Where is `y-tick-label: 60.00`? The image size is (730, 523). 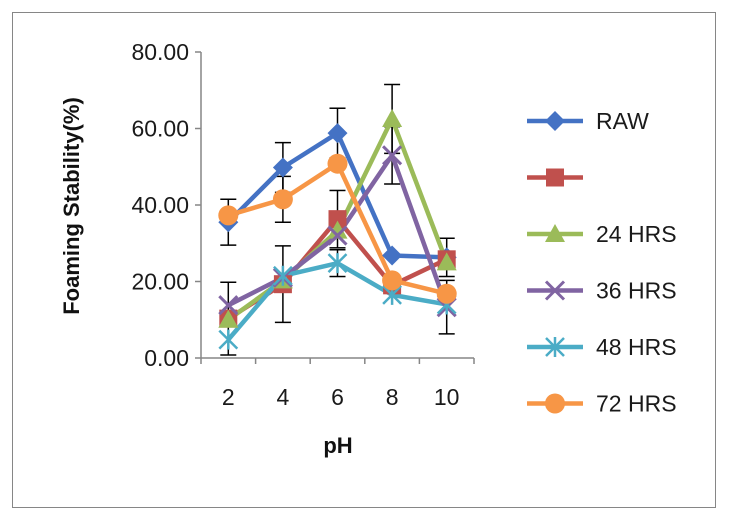
y-tick-label: 60.00 is located at coordinates (160, 129).